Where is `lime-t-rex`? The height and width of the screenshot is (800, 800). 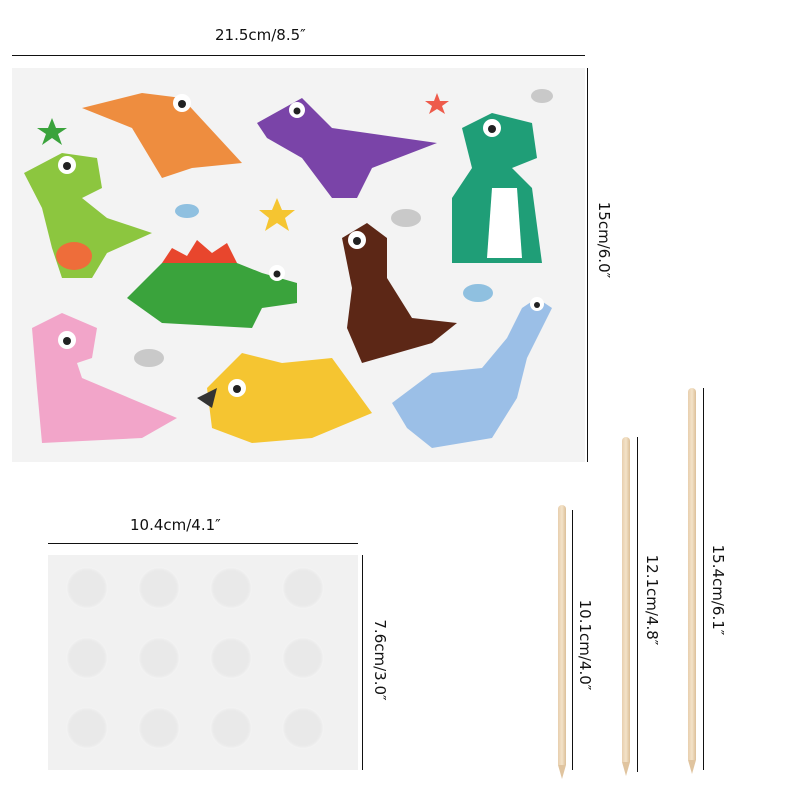 lime-t-rex is located at coordinates (88, 215).